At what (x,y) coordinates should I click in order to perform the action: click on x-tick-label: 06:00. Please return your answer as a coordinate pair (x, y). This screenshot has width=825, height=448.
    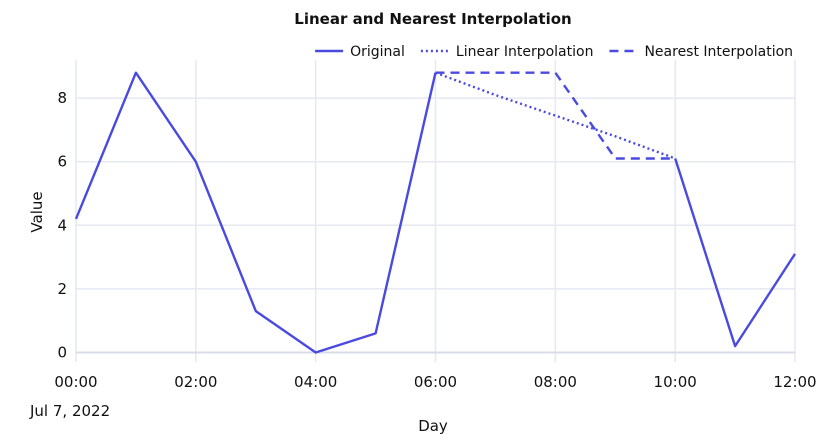
    Looking at the image, I should click on (435, 382).